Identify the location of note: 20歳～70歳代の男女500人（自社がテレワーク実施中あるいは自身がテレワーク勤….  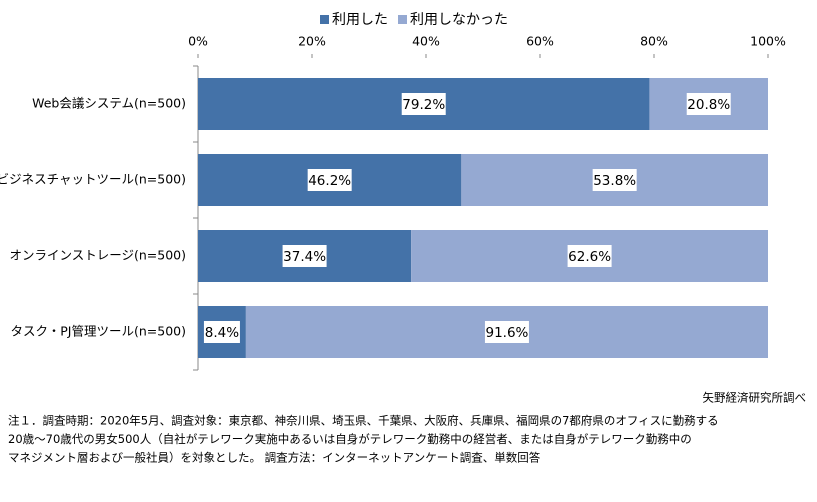
(350, 439).